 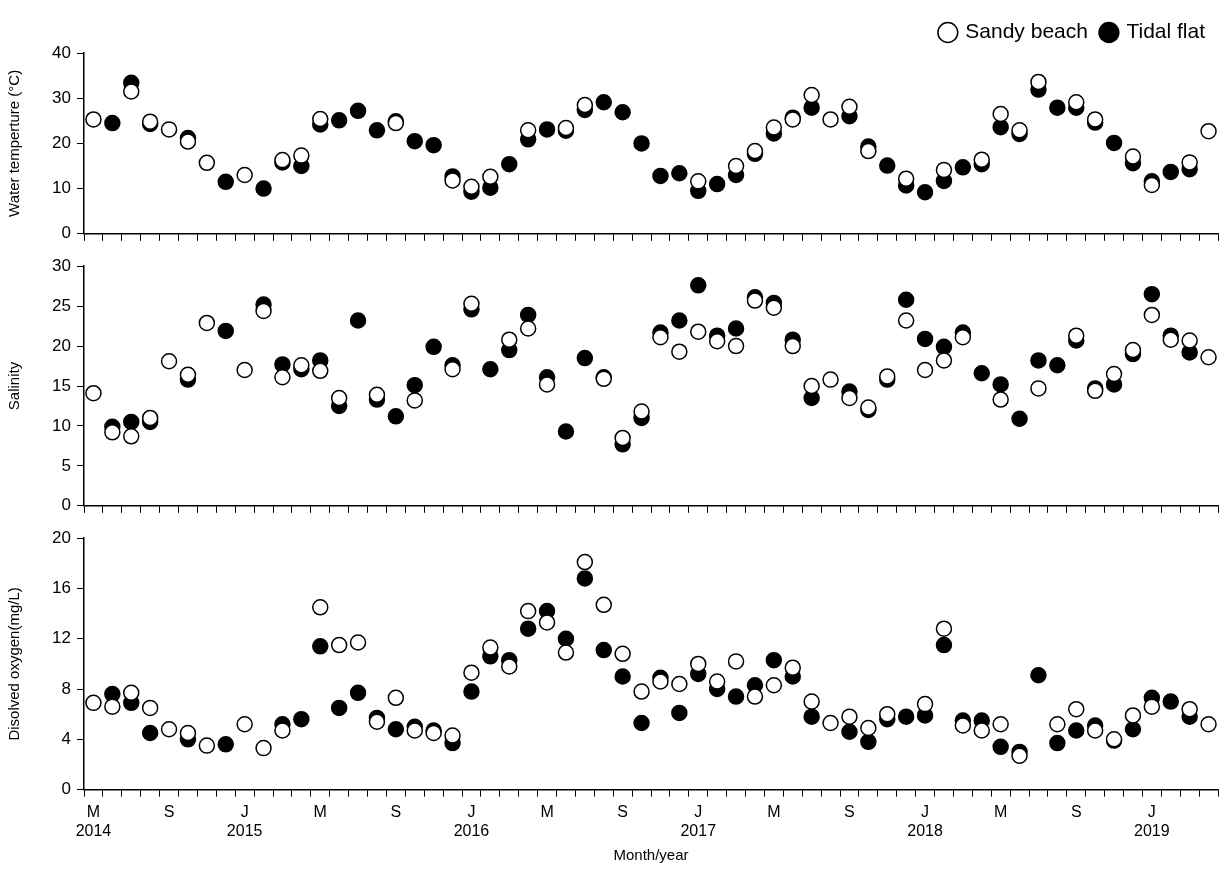 What do you see at coordinates (61, 52) in the screenshot?
I see `y-tick-label: 40` at bounding box center [61, 52].